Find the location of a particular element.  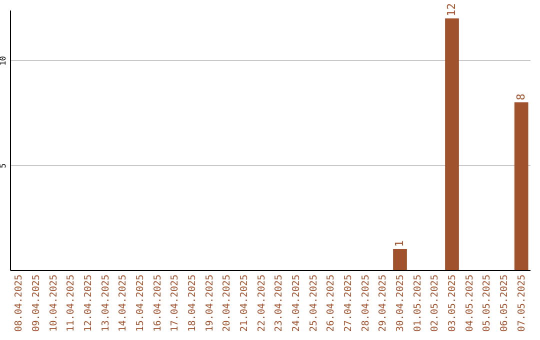

x-tick-label: 29.04.2025 is located at coordinates (383, 303).